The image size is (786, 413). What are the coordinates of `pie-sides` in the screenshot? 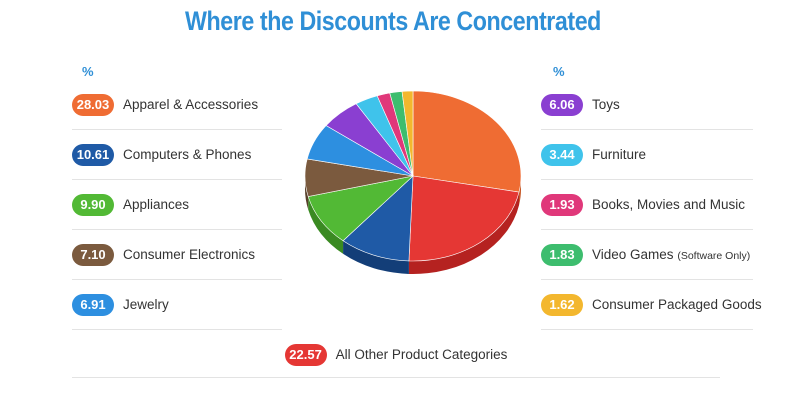 It's located at (413, 225).